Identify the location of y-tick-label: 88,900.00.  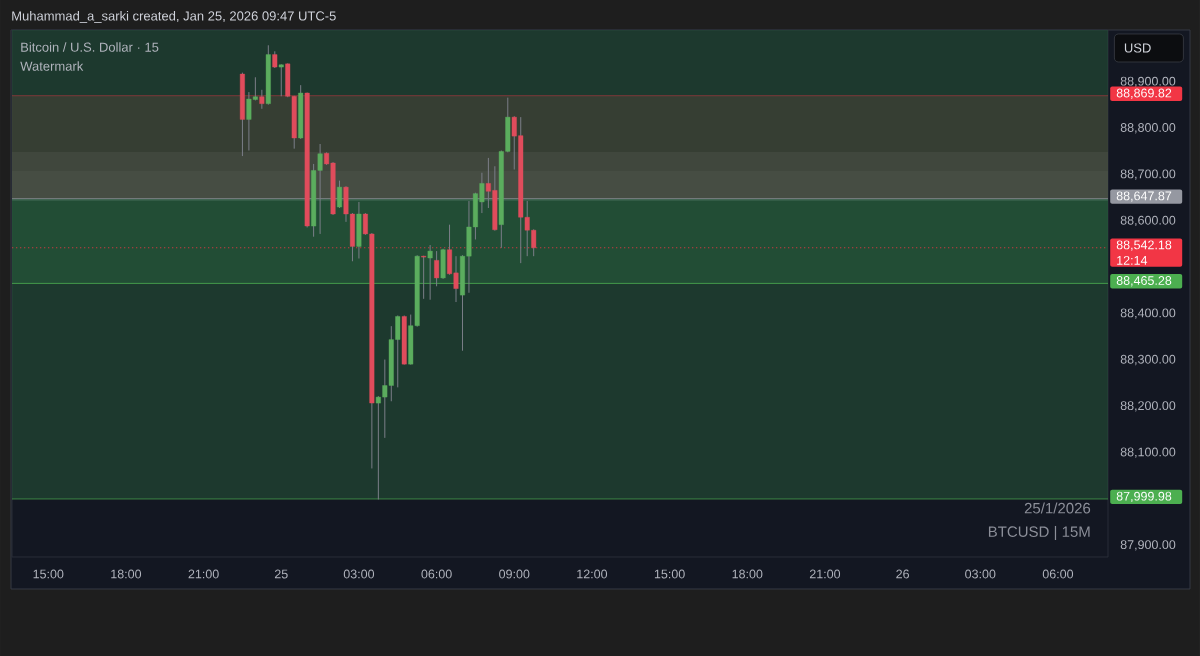
(1148, 82).